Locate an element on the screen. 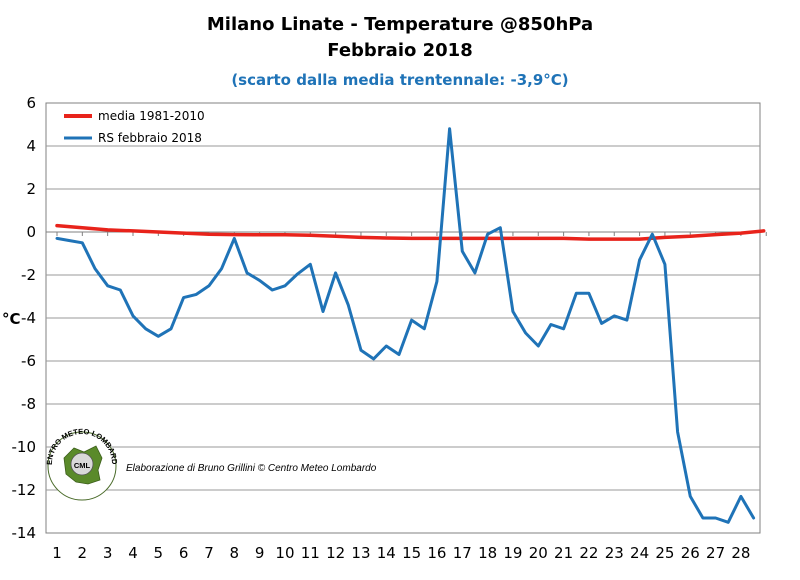 The width and height of the screenshot is (800, 580). x-tick-label: 8 is located at coordinates (235, 553).